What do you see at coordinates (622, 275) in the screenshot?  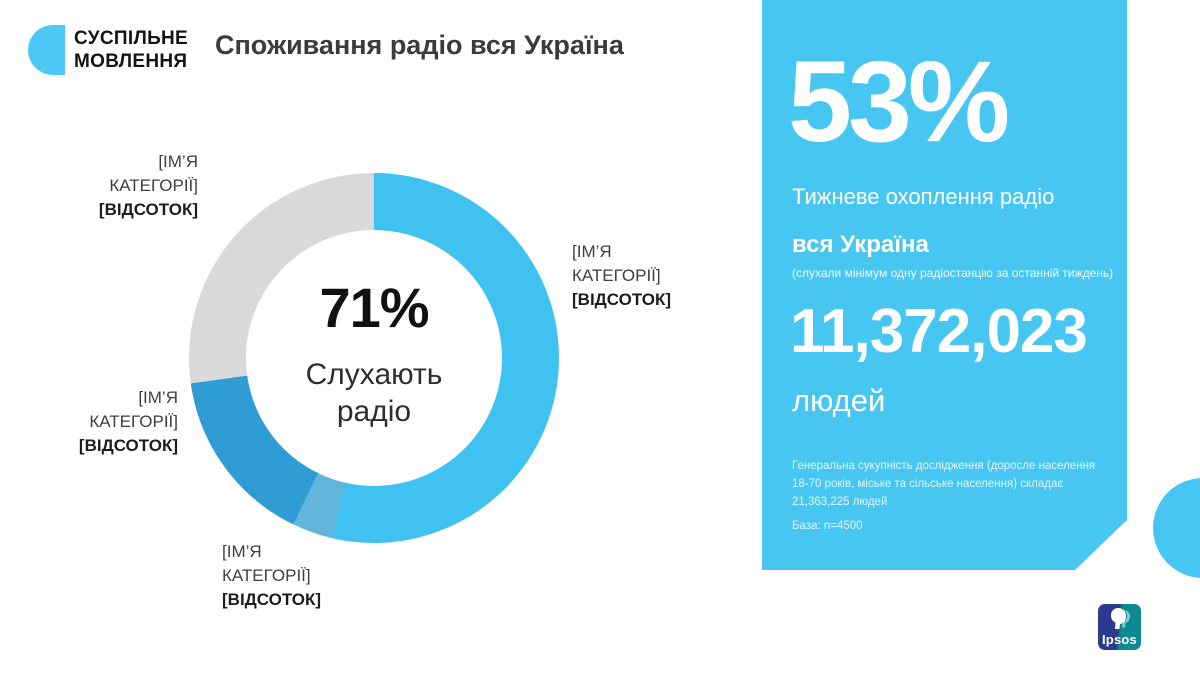 I see `category-label-right: [ІМ’Я КАТЕГОРІЇ] [ВІДСОТОК]` at bounding box center [622, 275].